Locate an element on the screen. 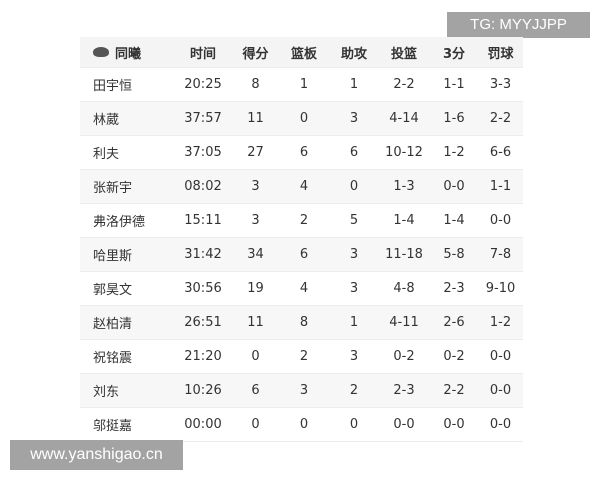 Image resolution: width=600 pixels, height=480 pixels. player-name: 利夫 is located at coordinates (106, 154).